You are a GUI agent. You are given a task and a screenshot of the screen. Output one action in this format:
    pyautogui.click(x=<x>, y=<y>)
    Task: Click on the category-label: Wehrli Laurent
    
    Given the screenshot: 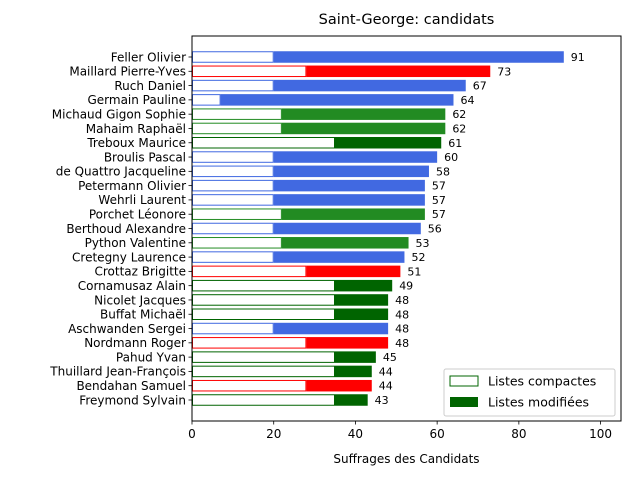 What is the action you would take?
    pyautogui.click(x=142, y=200)
    